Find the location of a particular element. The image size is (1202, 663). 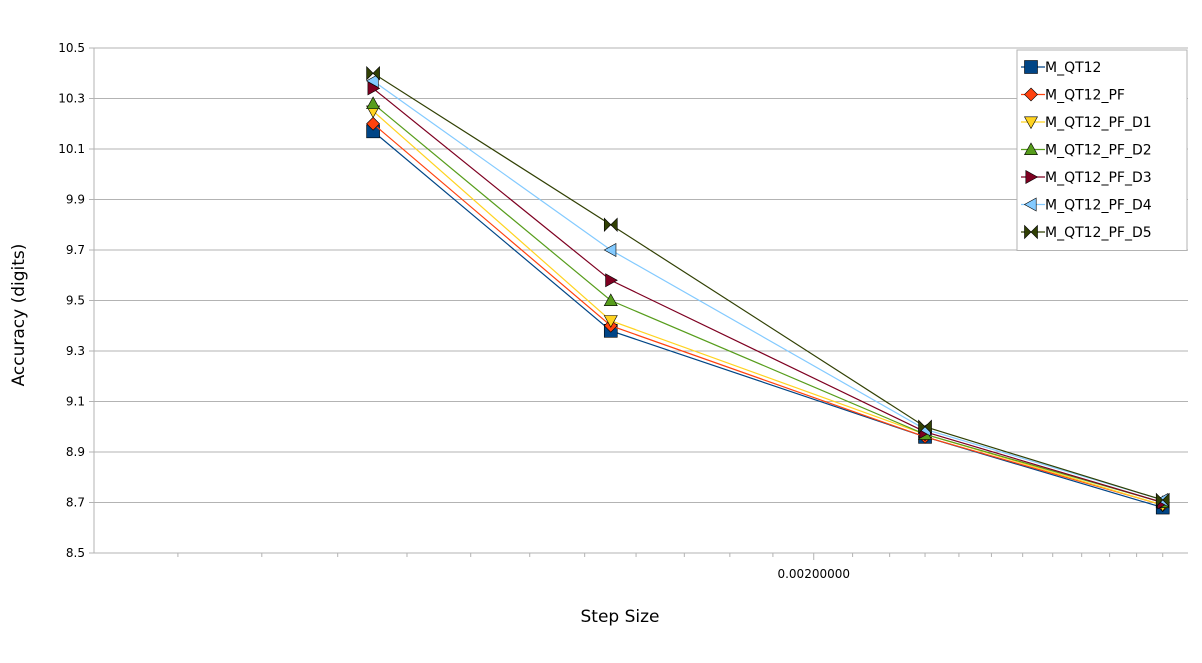

legend-item: M_QT12_PF_D3 is located at coordinates (1086, 177).